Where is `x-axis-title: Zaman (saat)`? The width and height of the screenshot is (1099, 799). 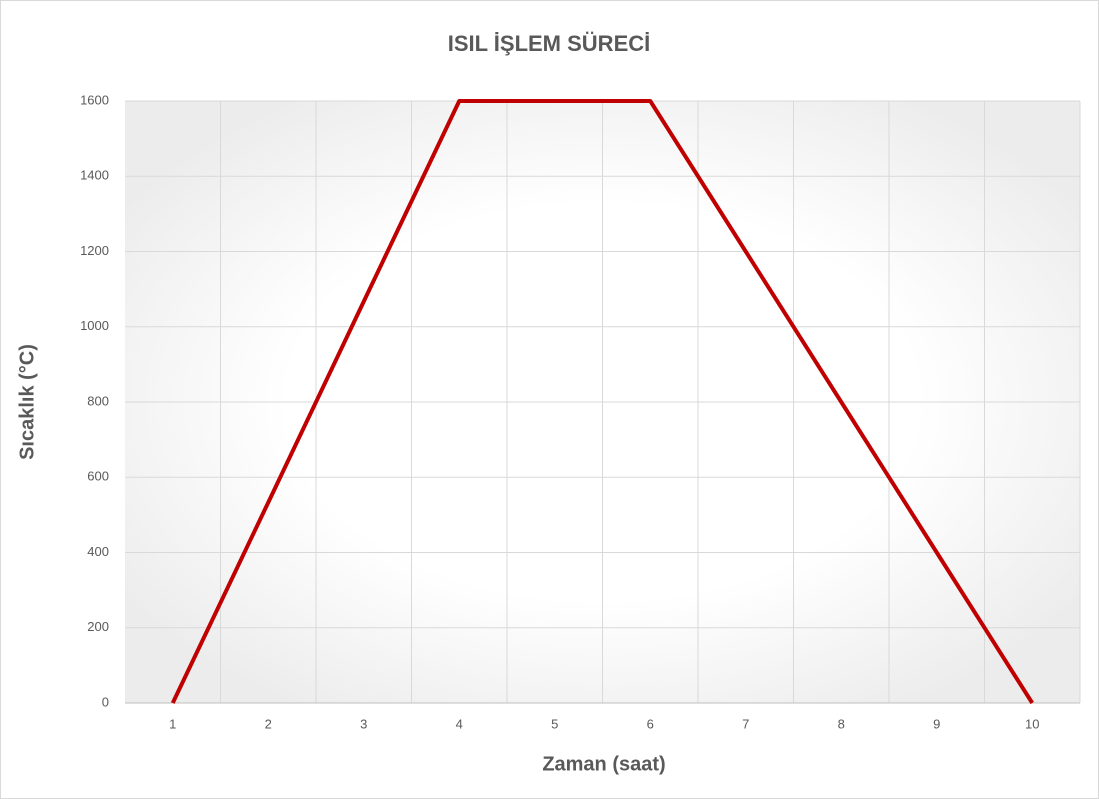 x-axis-title: Zaman (saat) is located at coordinates (603, 764).